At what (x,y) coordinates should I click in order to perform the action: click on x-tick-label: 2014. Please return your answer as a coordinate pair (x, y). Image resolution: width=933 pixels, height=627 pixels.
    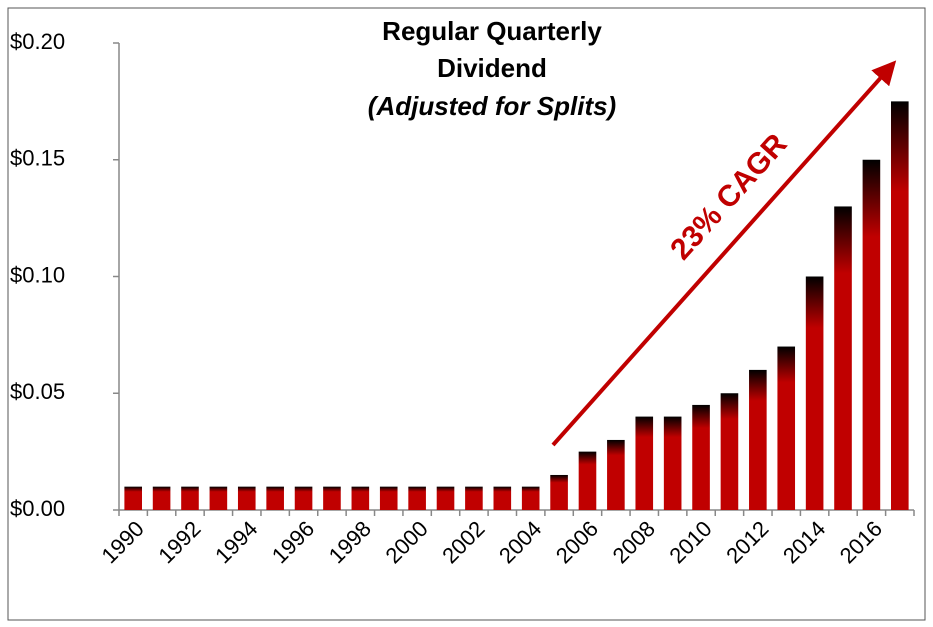
    Looking at the image, I should click on (804, 542).